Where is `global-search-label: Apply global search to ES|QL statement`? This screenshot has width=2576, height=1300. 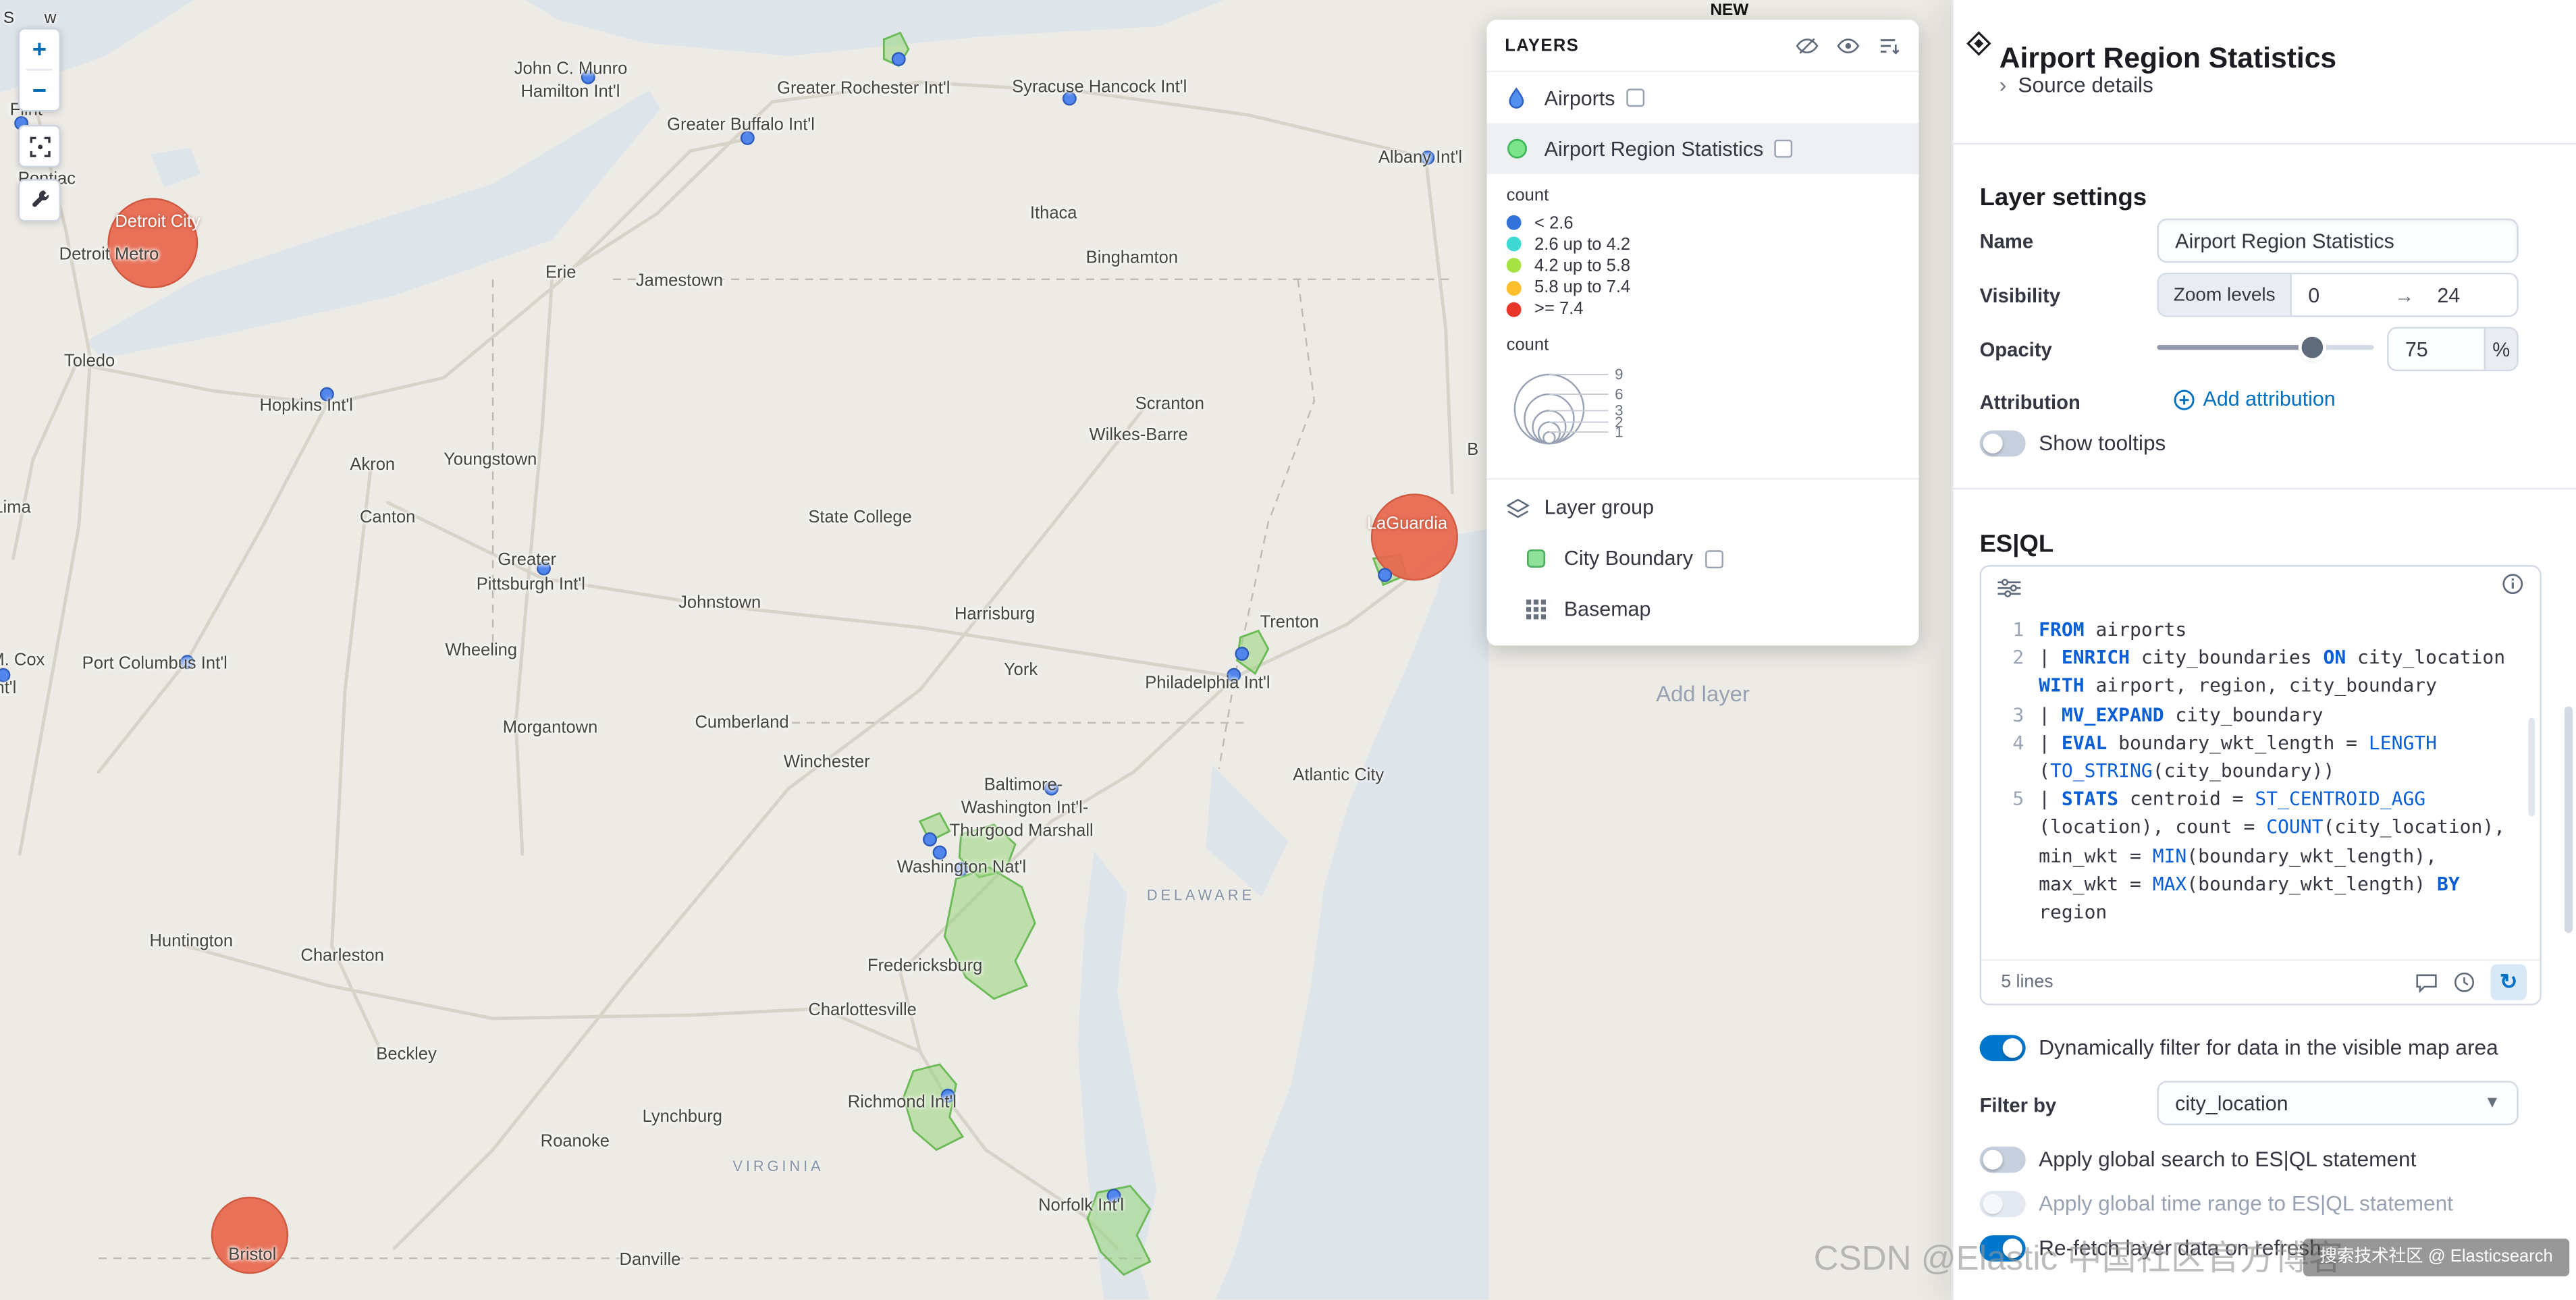 global-search-label: Apply global search to ES|QL statement is located at coordinates (2228, 1159).